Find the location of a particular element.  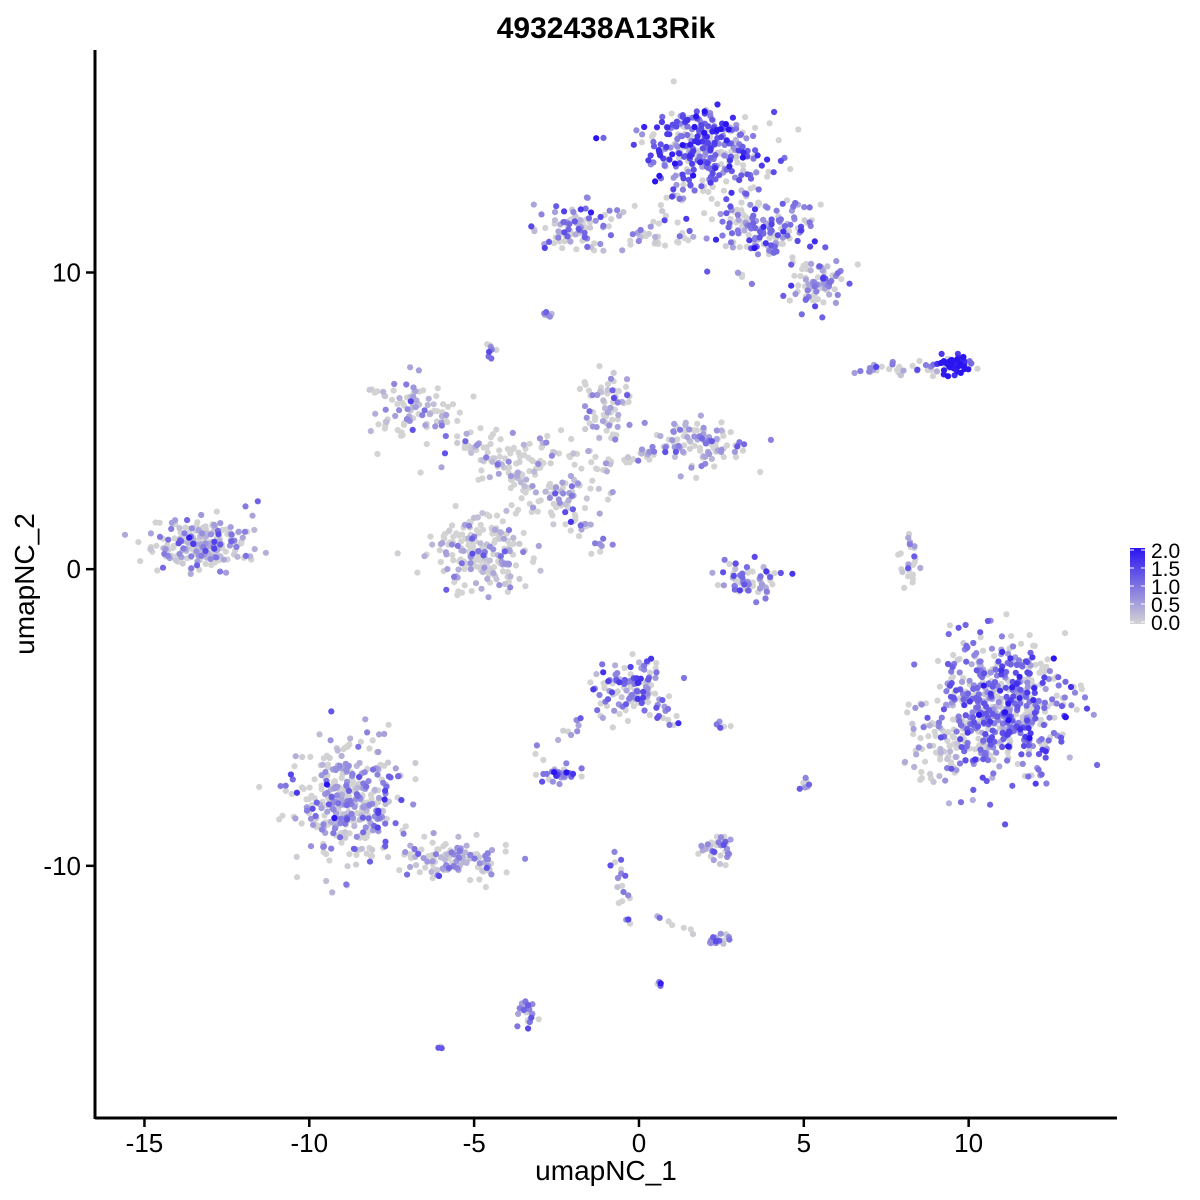

legend-label: 1.0 is located at coordinates (1165, 587).